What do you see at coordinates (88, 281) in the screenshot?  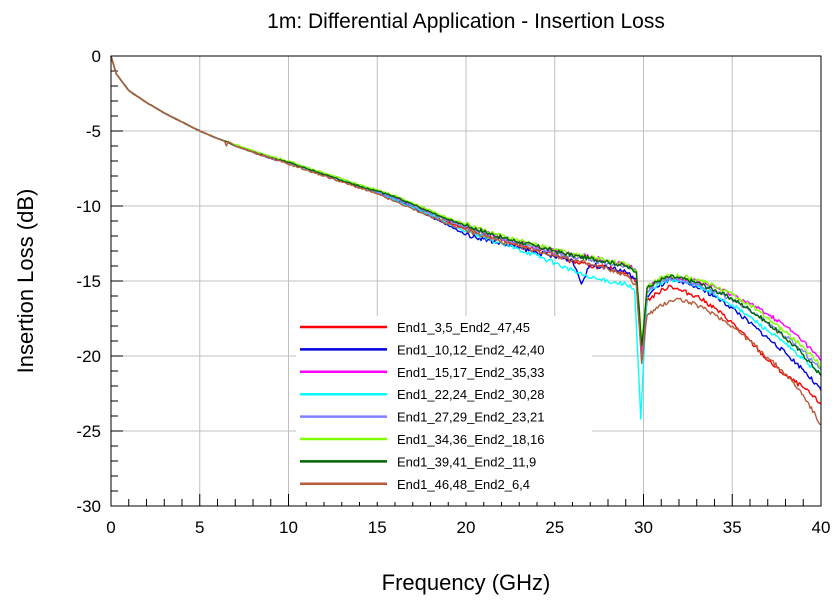 I see `y-tick-label: -15` at bounding box center [88, 281].